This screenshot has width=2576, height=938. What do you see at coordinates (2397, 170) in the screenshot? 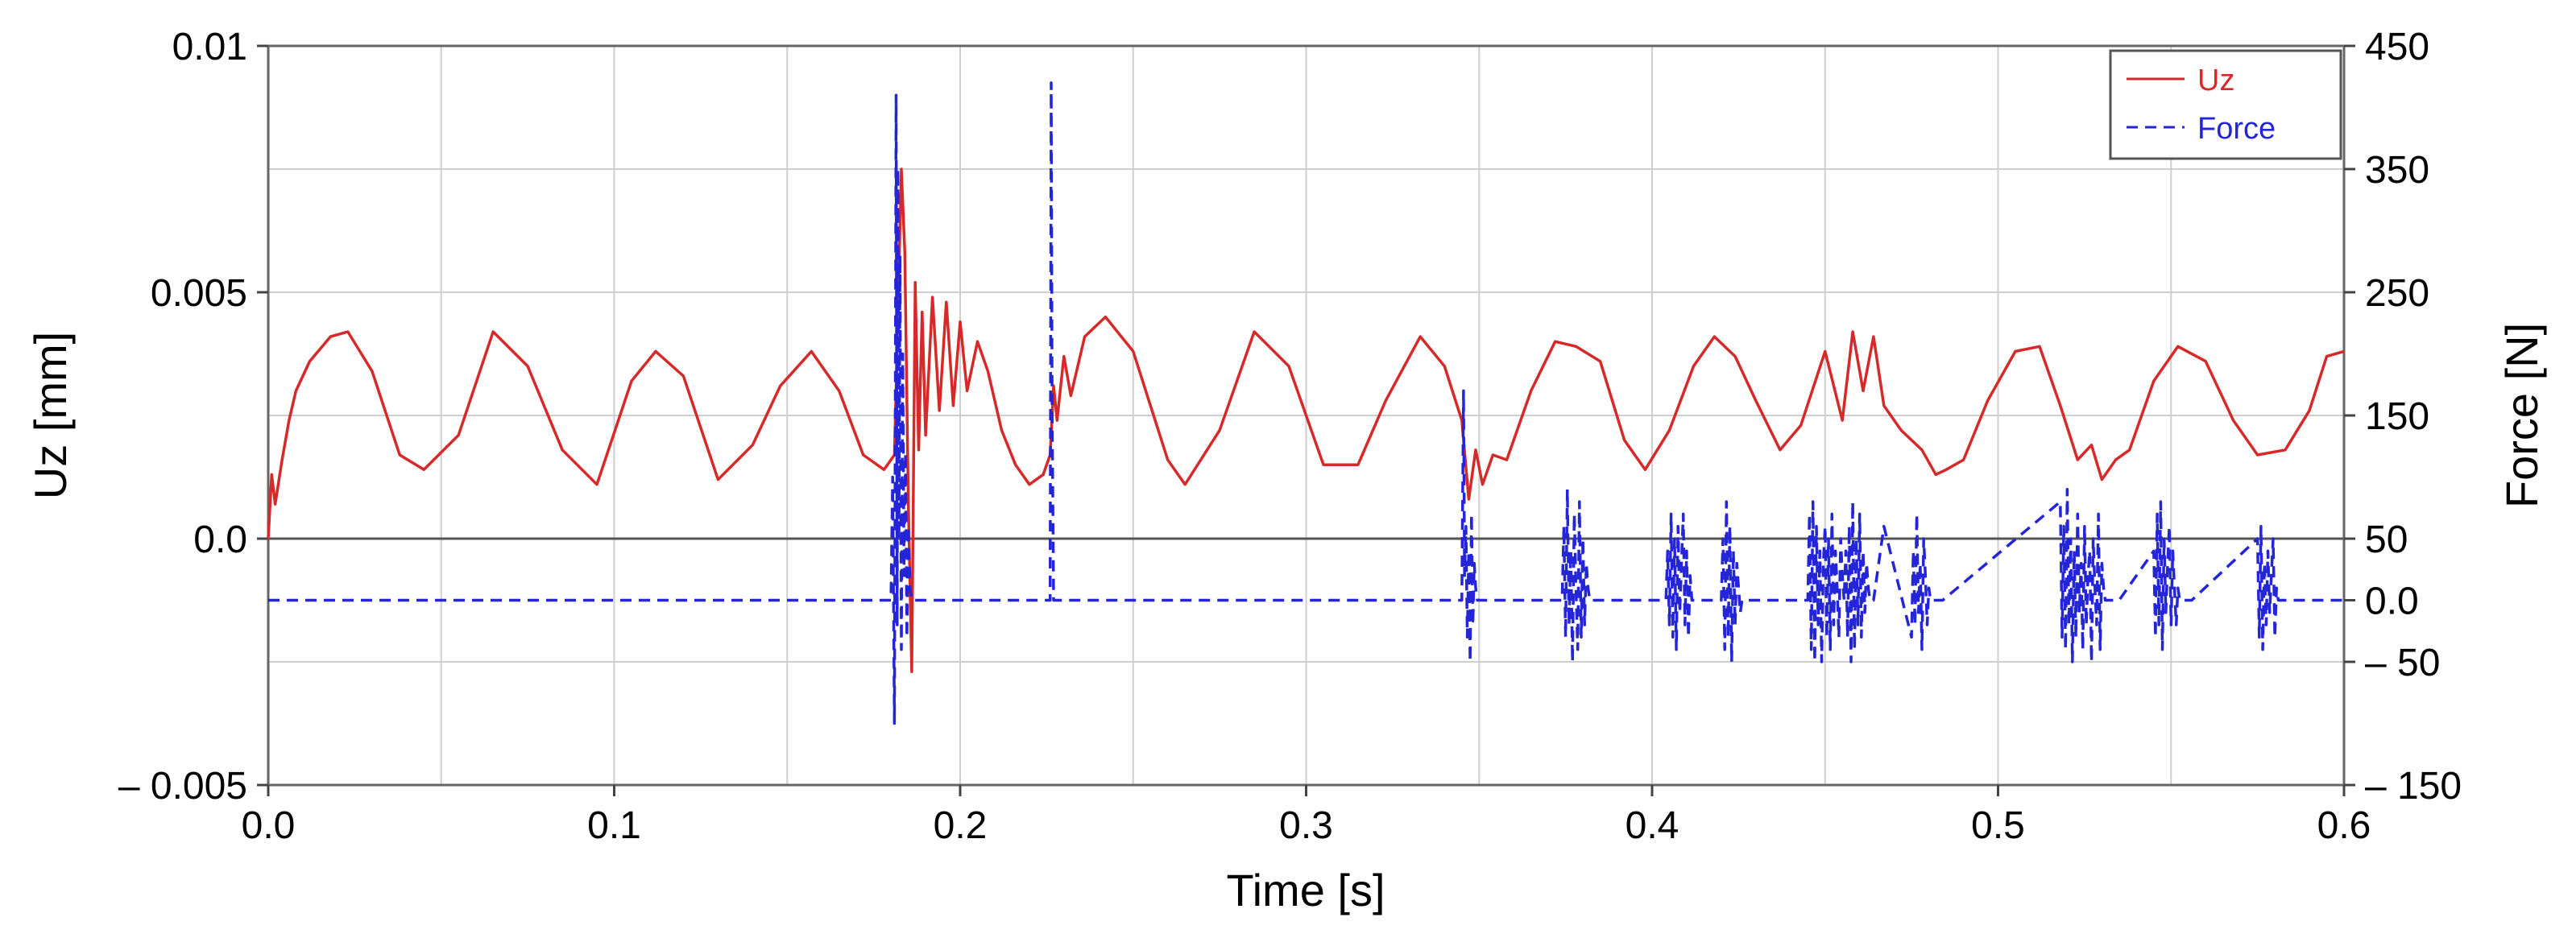
I see `y2-tick-label: 350` at bounding box center [2397, 170].